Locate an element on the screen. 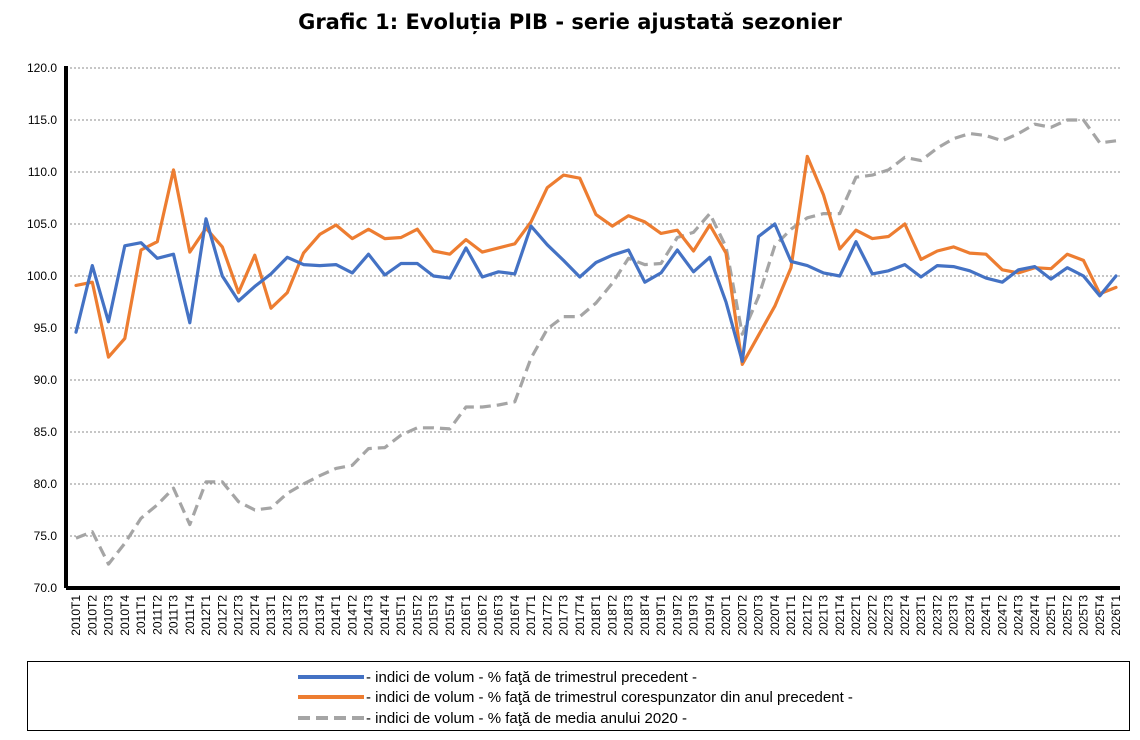 The height and width of the screenshot is (740, 1140). y-tick-label: 80.0 is located at coordinates (46, 484).